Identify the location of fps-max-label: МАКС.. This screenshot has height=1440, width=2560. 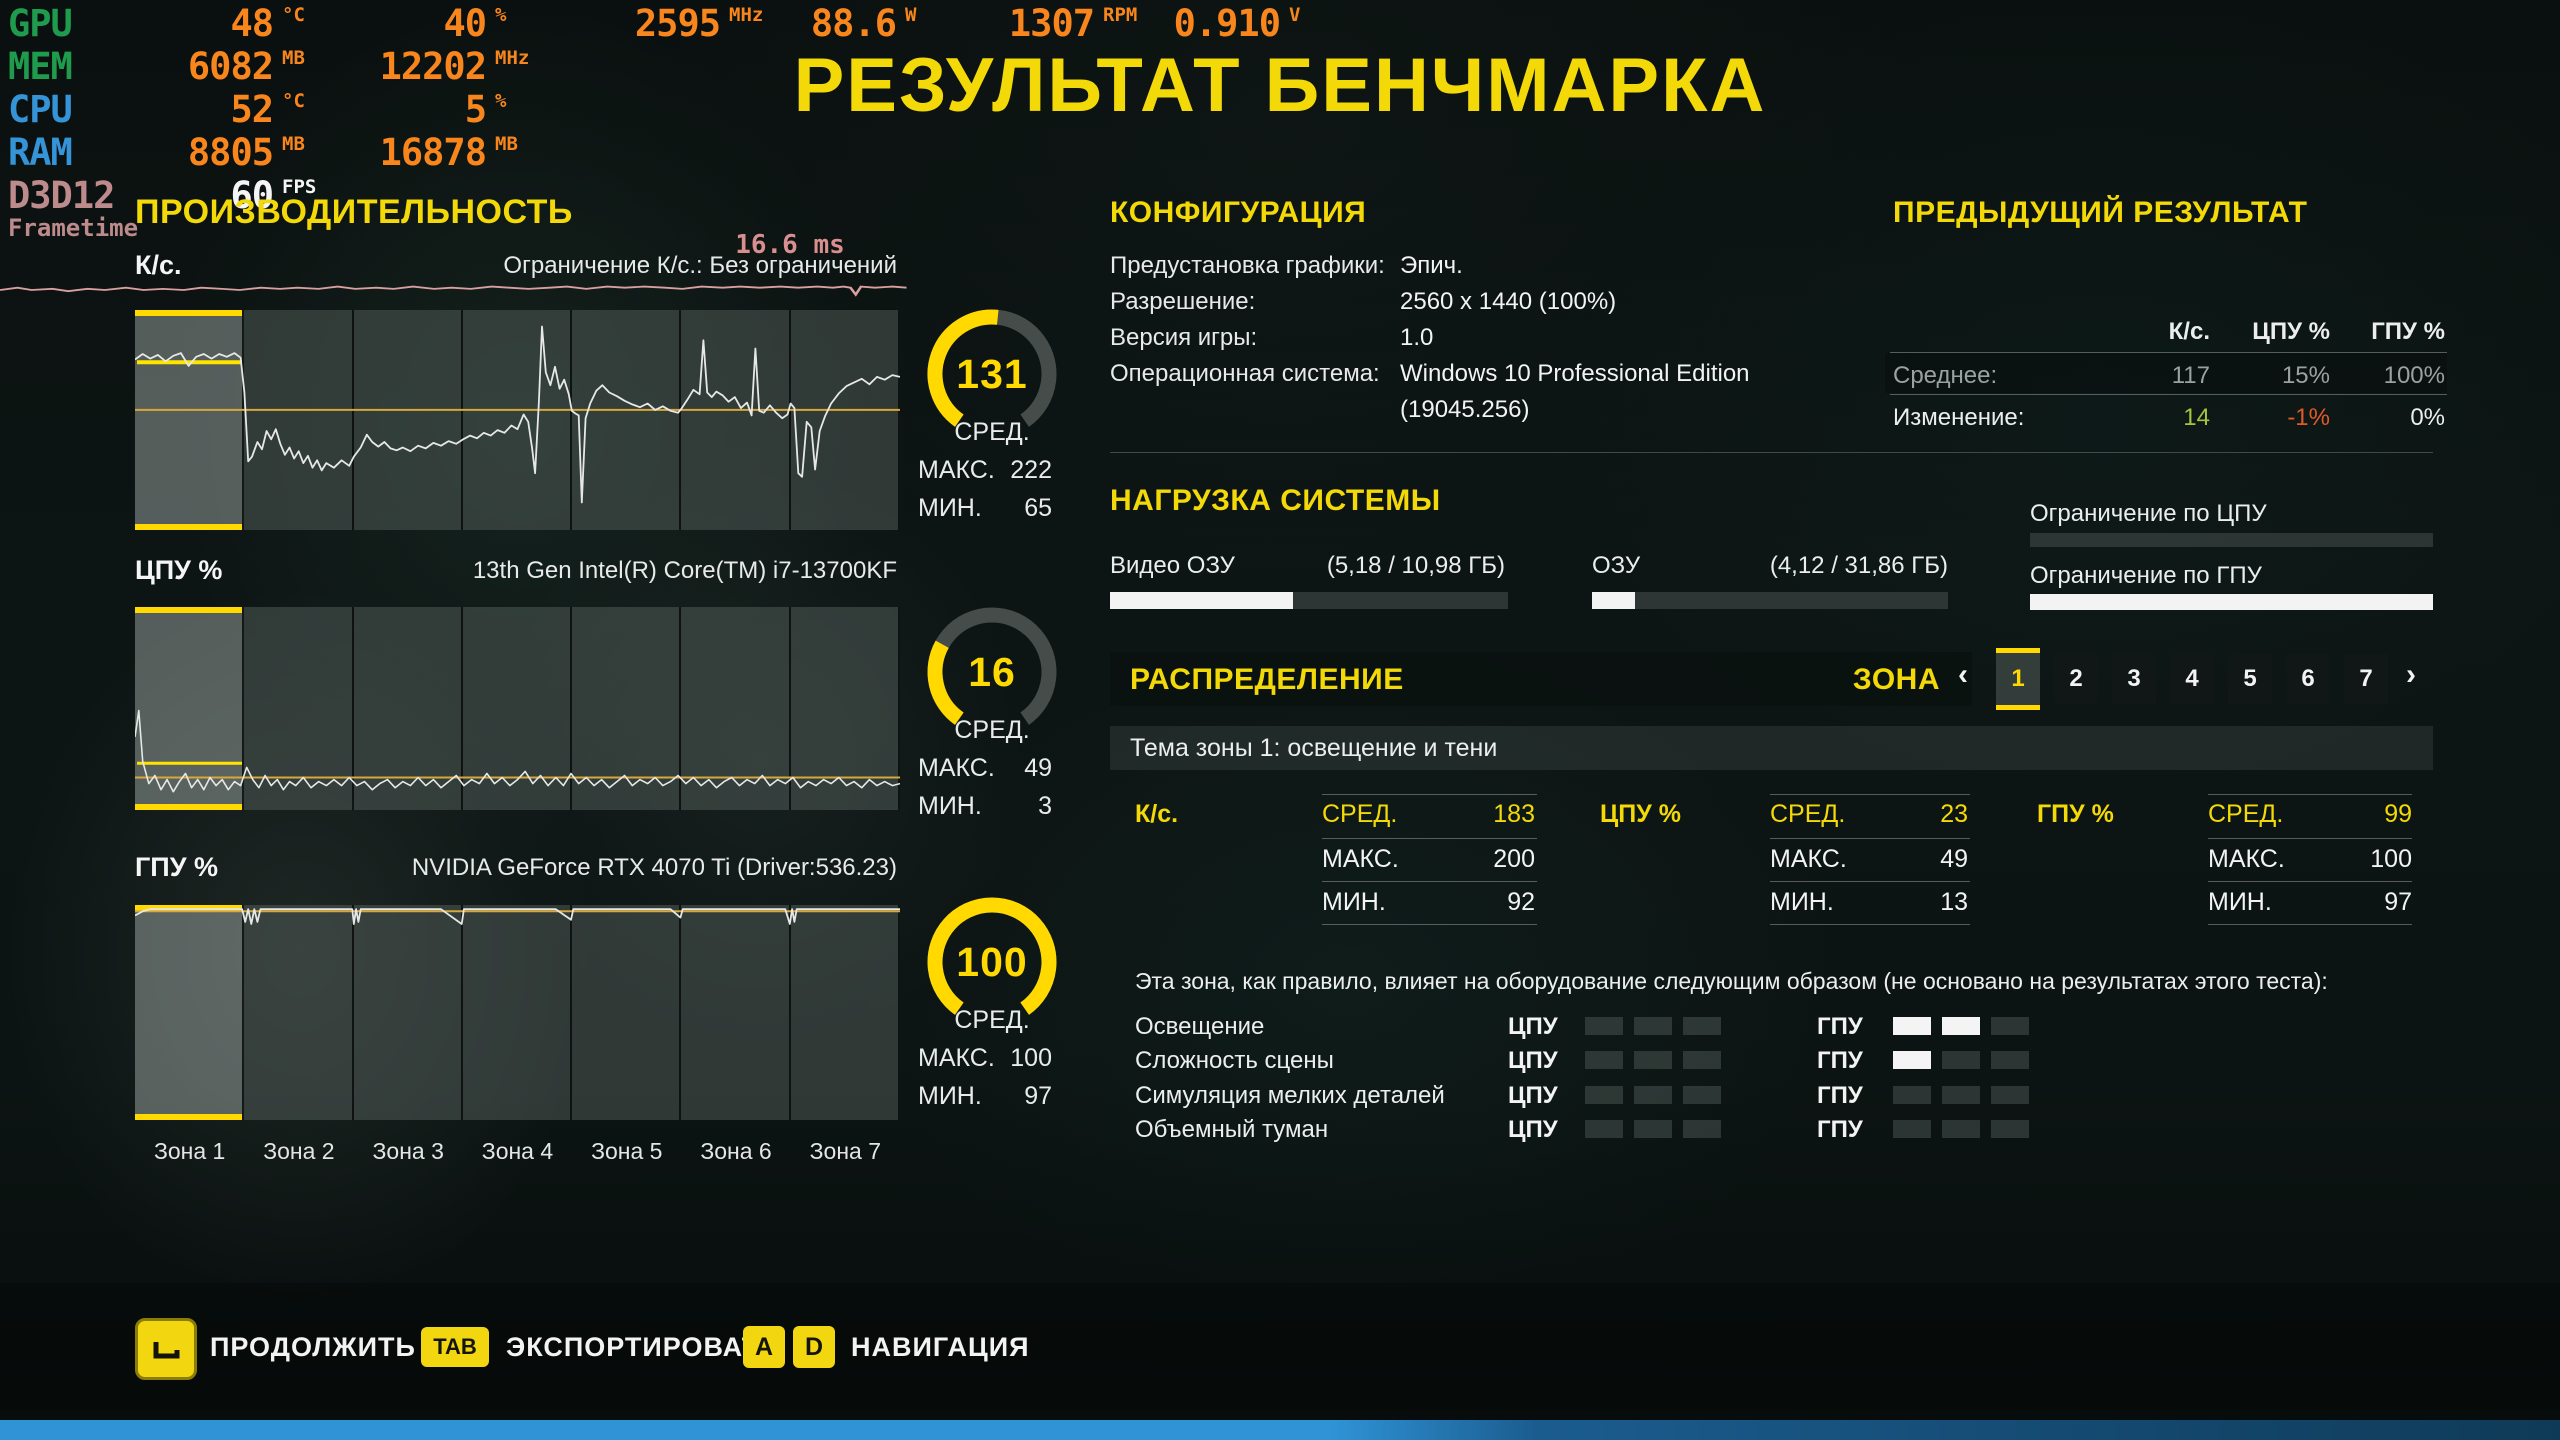
(956, 470).